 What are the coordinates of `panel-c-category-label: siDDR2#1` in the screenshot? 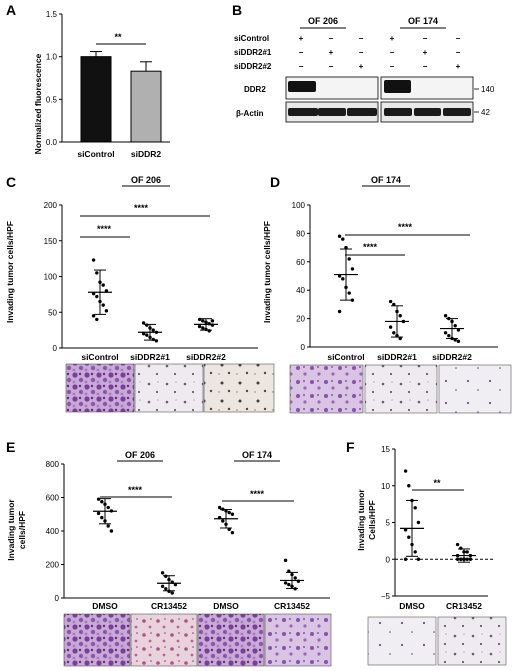 It's located at (150, 357).